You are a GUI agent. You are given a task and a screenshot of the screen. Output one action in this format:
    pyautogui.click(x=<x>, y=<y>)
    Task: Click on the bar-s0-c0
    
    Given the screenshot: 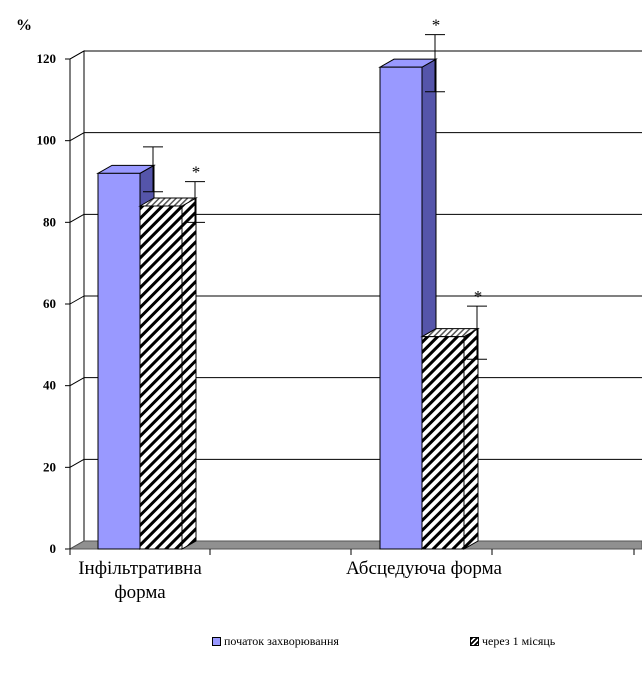 What is the action you would take?
    pyautogui.click(x=119, y=361)
    